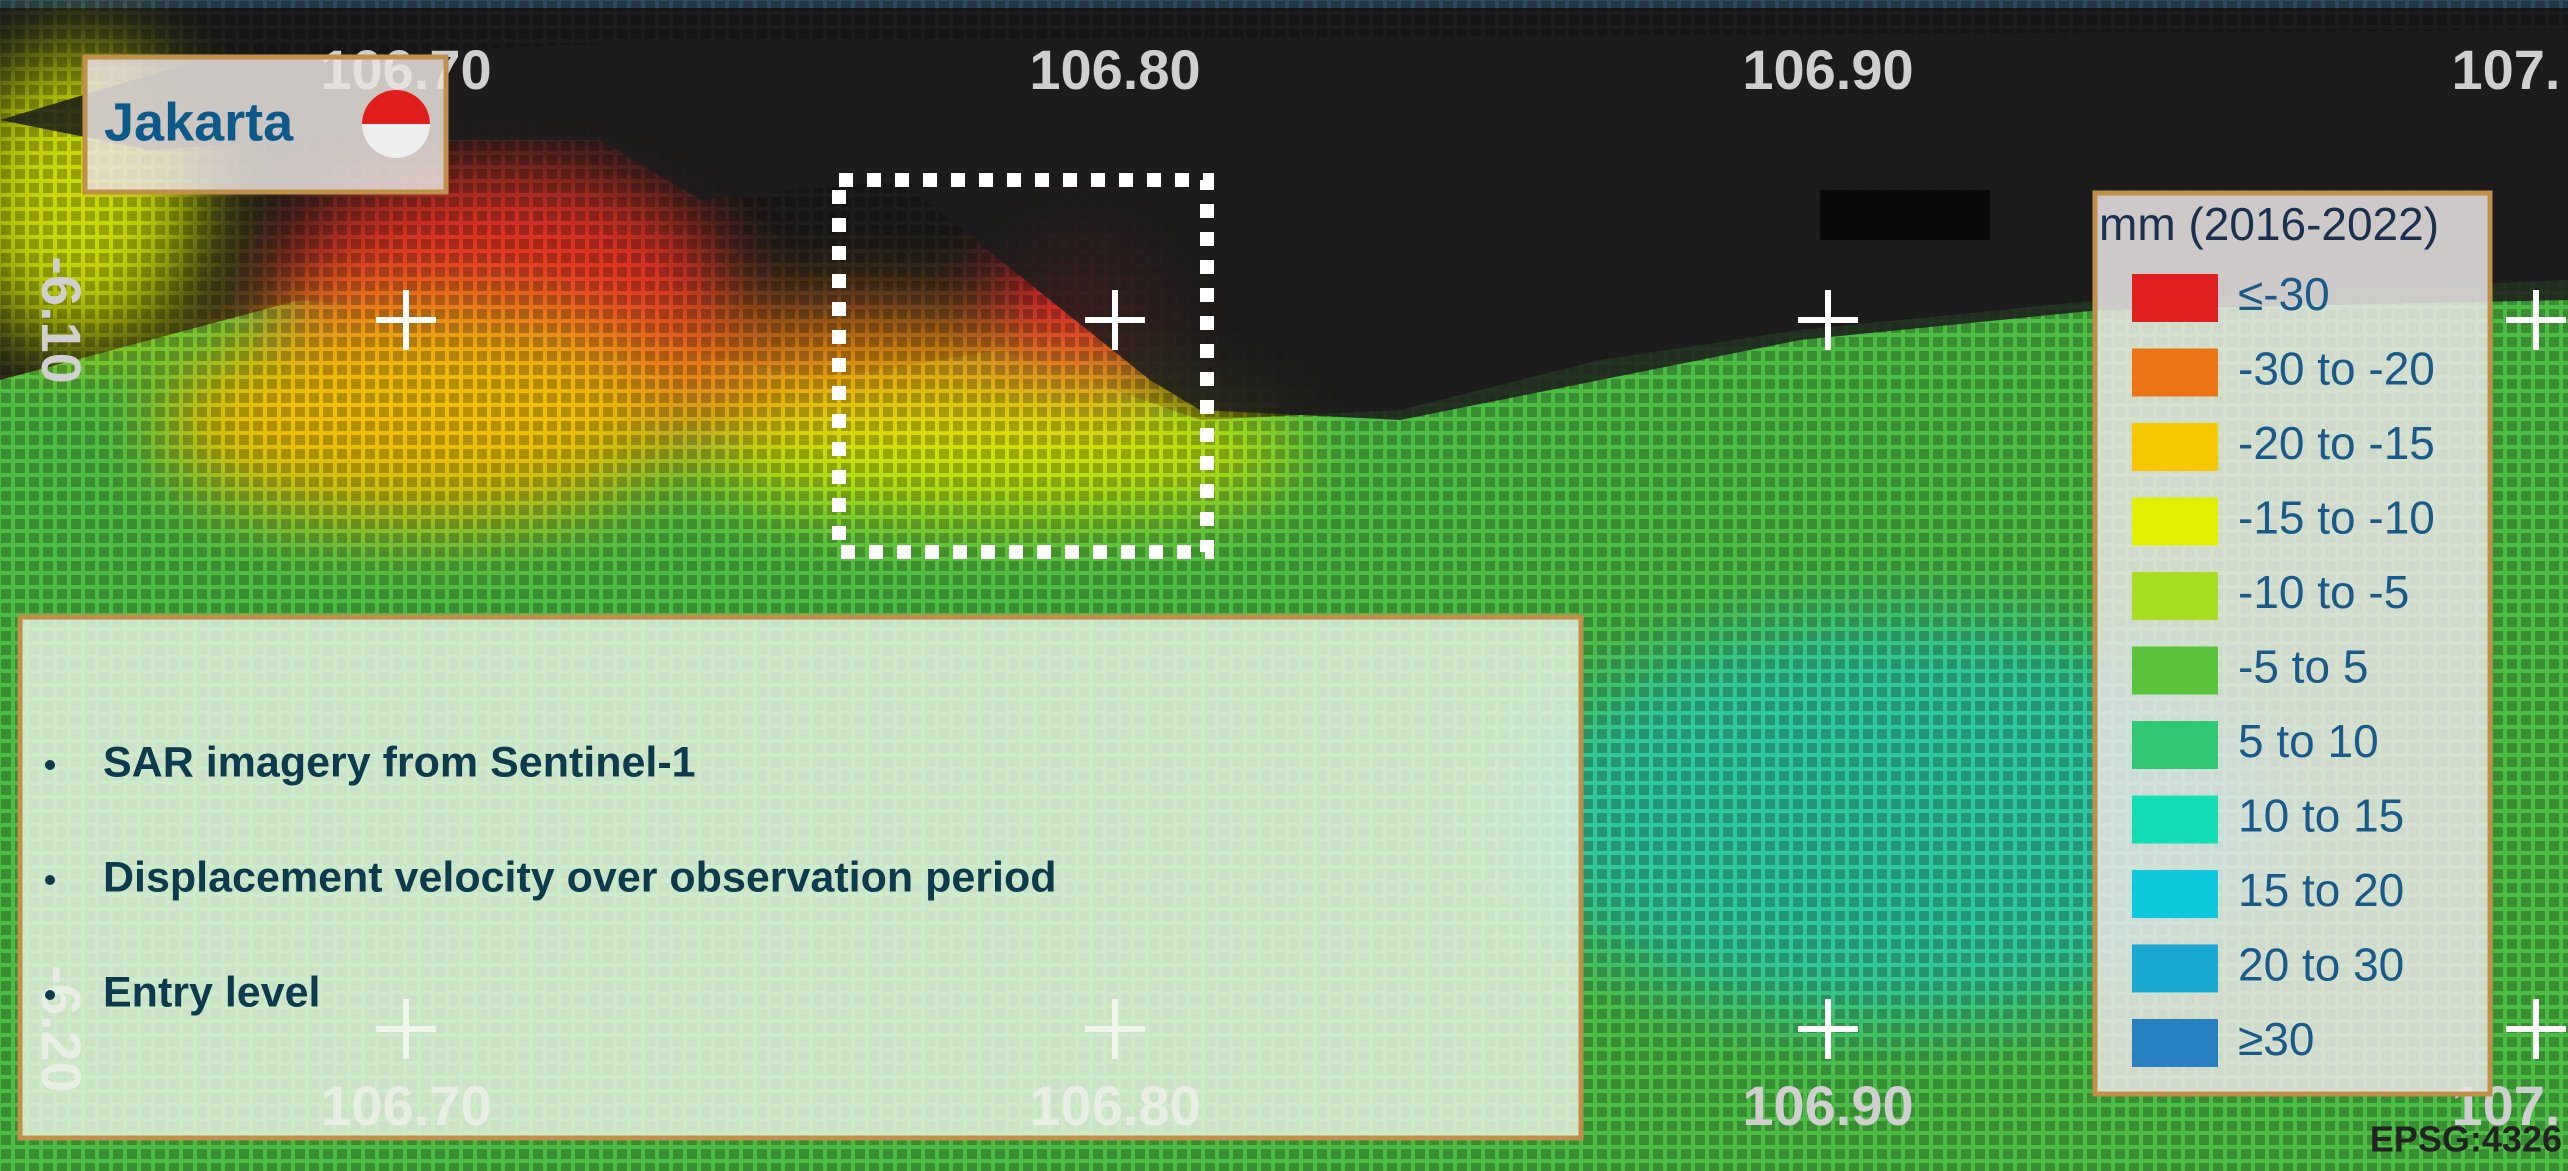 The image size is (2568, 1171). I want to click on legend-label: -15 to -10, so click(2336, 518).